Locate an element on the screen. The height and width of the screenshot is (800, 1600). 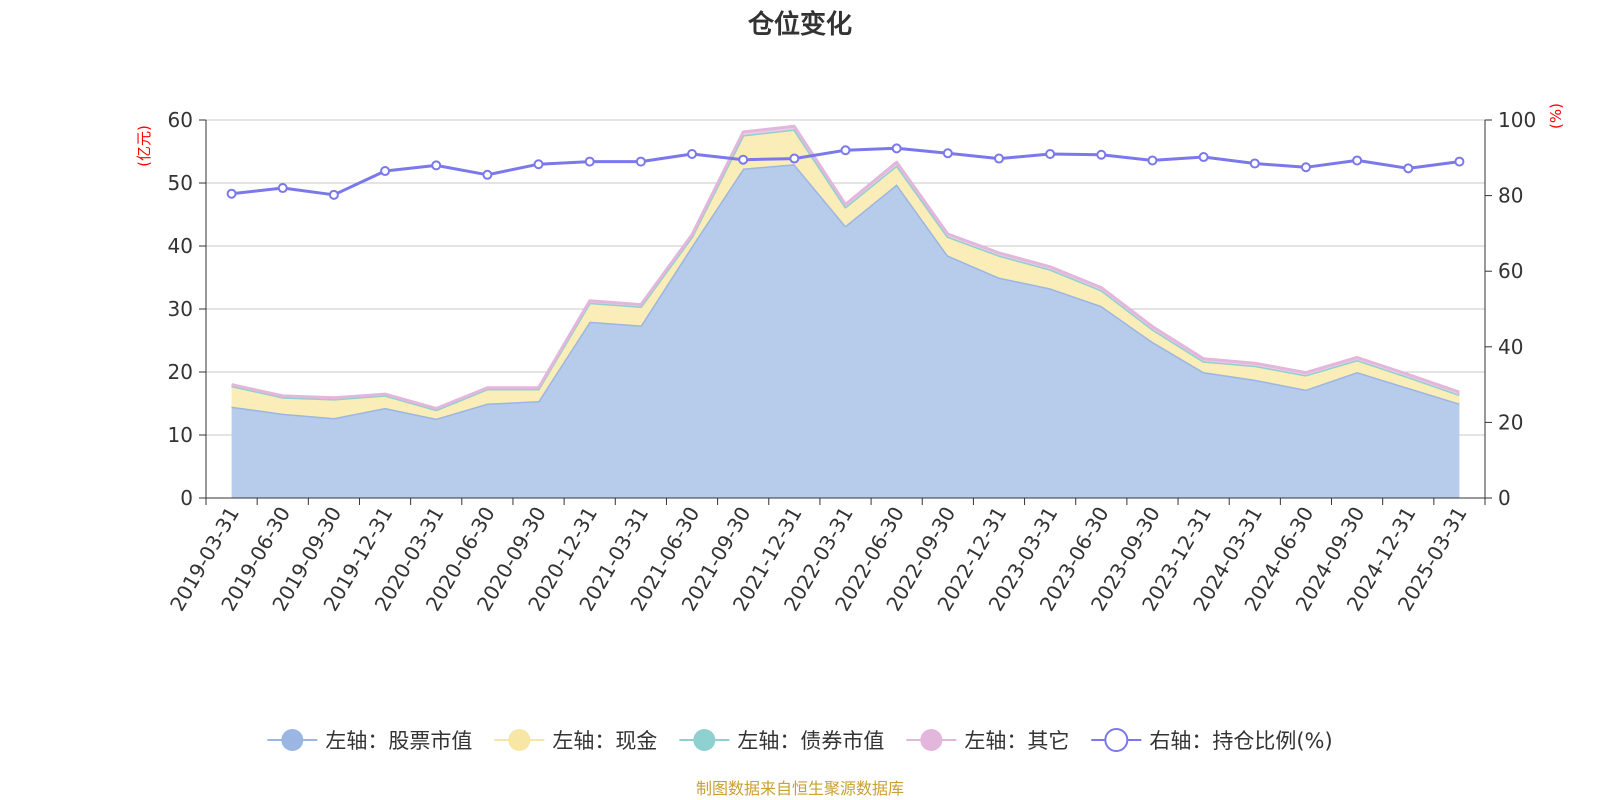
chart-title: 仓位变化 is located at coordinates (799, 24).